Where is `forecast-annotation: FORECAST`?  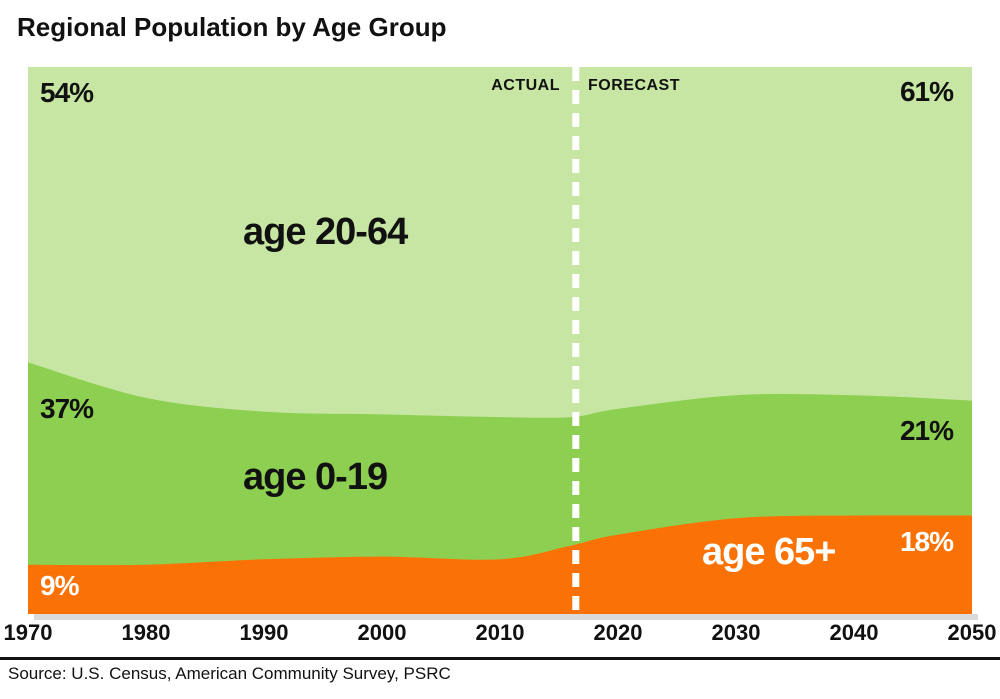 forecast-annotation: FORECAST is located at coordinates (634, 85).